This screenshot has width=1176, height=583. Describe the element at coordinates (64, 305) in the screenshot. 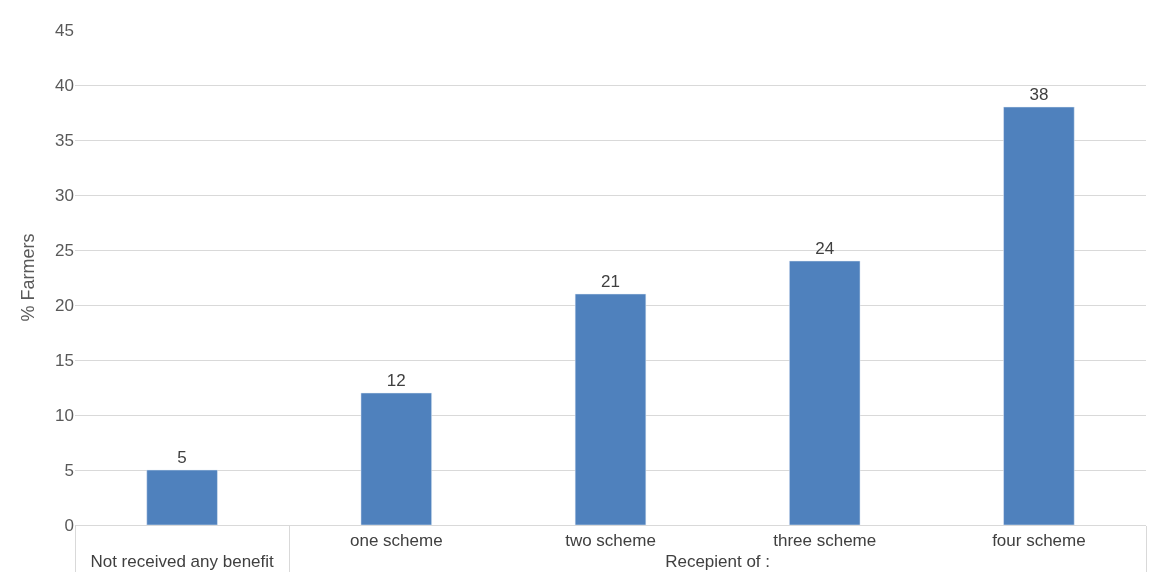

I see `y-tick-label: 20` at that location.